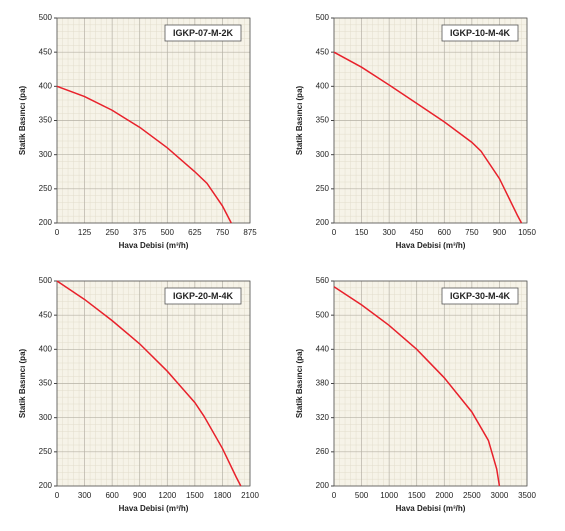 Image resolution: width=565 pixels, height=531 pixels. What do you see at coordinates (323, 451) in the screenshot?
I see `y-tick-label: 260` at bounding box center [323, 451].